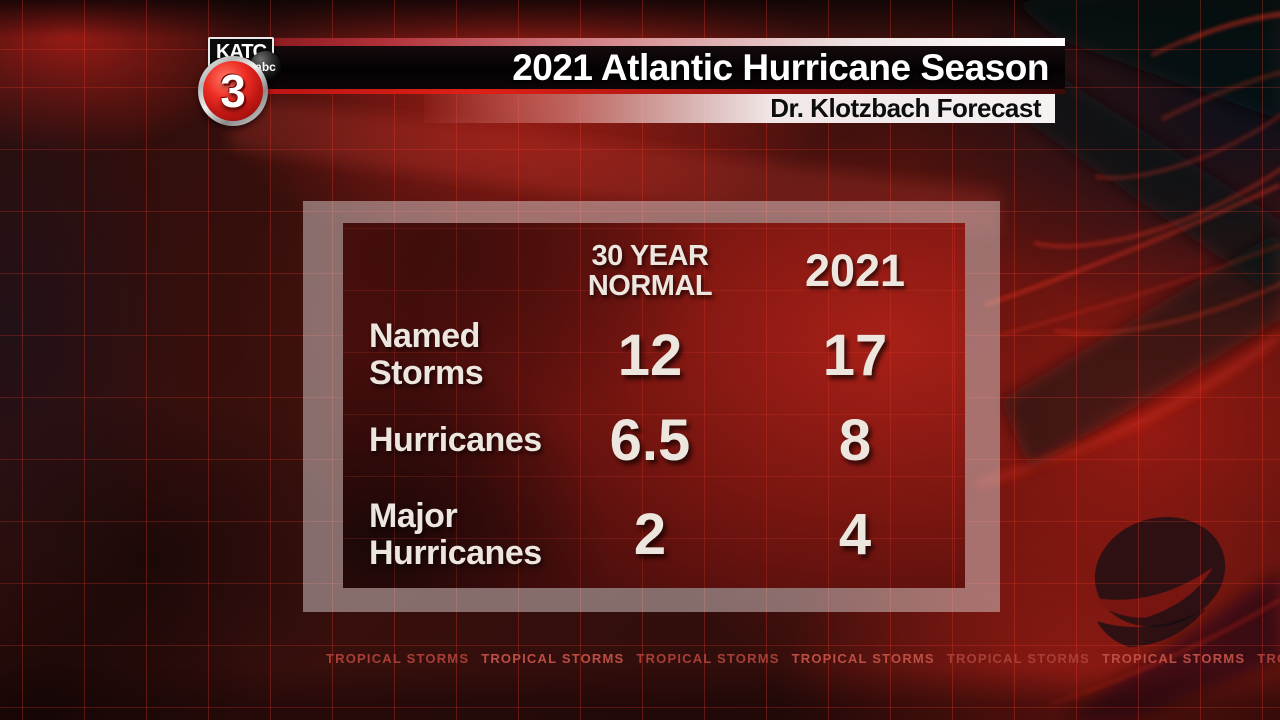 Image resolution: width=1280 pixels, height=720 pixels. Describe the element at coordinates (905, 108) in the screenshot. I see `subhead: Dr. Klotzbach Forecast` at that location.